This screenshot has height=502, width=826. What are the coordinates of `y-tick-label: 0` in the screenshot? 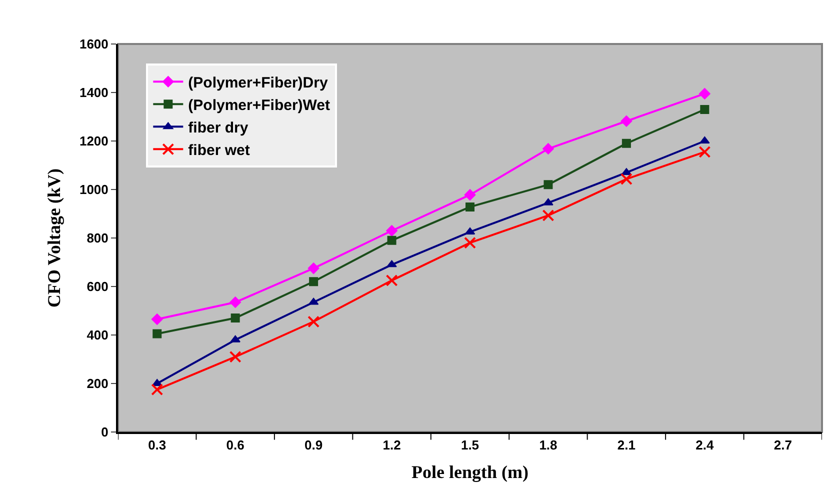 It's located at (104, 432).